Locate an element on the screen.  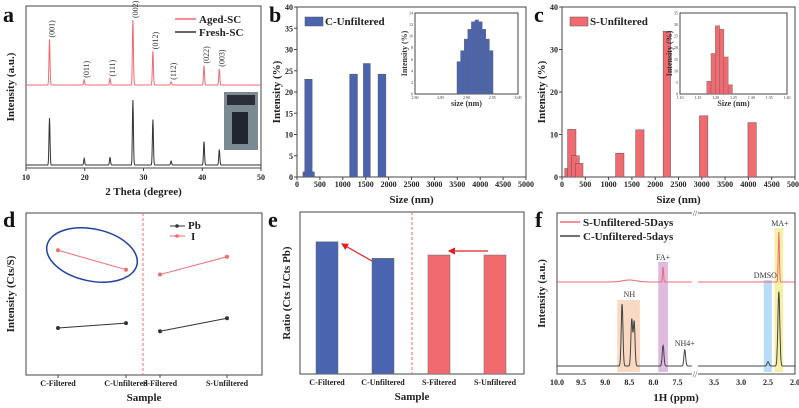
inset-x-tick-label-c: 1.35 is located at coordinates (769, 97).